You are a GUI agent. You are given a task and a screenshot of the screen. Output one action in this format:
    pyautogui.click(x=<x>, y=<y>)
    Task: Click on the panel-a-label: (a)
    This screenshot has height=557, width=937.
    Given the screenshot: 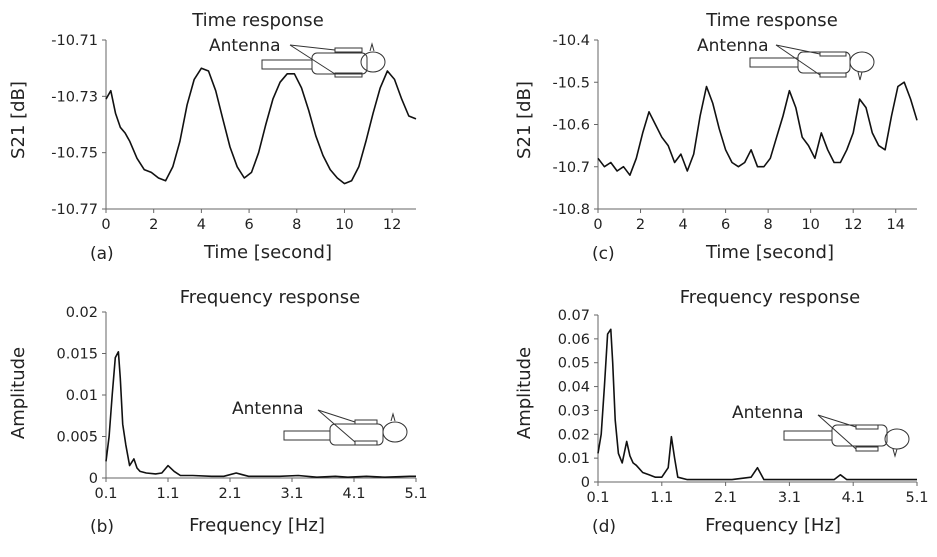 What is the action you would take?
    pyautogui.click(x=102, y=254)
    